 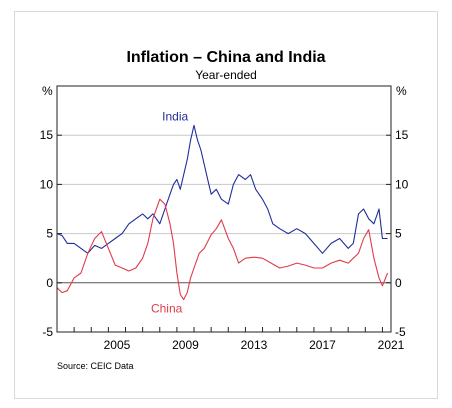 What do you see at coordinates (398, 283) in the screenshot?
I see `y-tick-label-right: 0` at bounding box center [398, 283].